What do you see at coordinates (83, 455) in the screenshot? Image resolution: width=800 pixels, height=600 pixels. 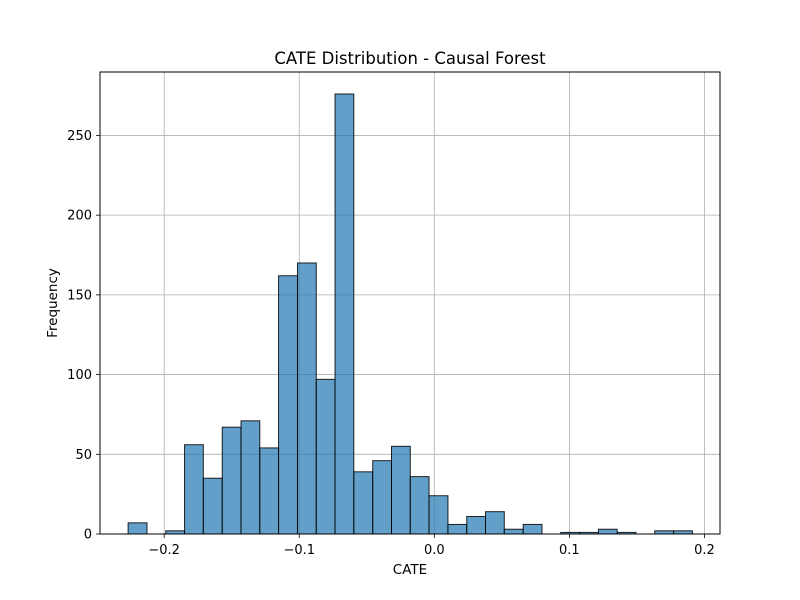 I see `y-tick-label: 50` at bounding box center [83, 455].